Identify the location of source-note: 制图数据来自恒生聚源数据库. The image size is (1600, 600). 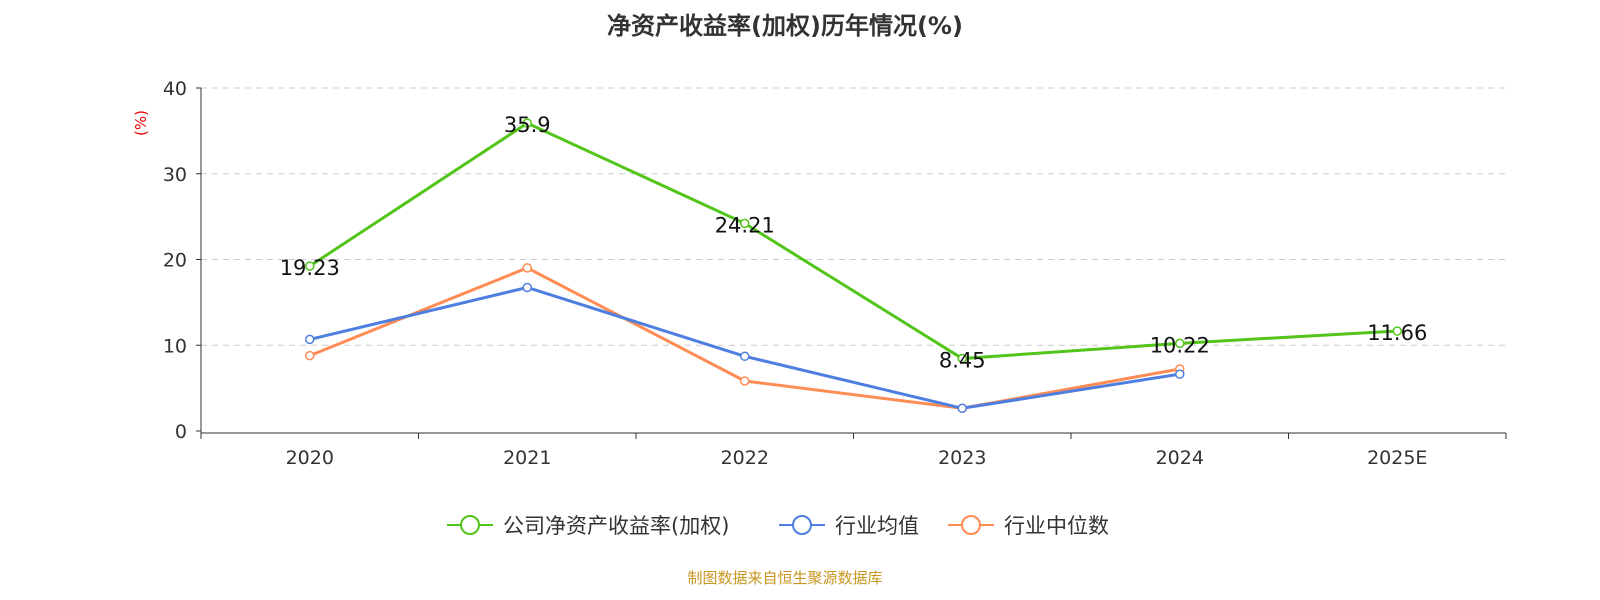
(785, 578).